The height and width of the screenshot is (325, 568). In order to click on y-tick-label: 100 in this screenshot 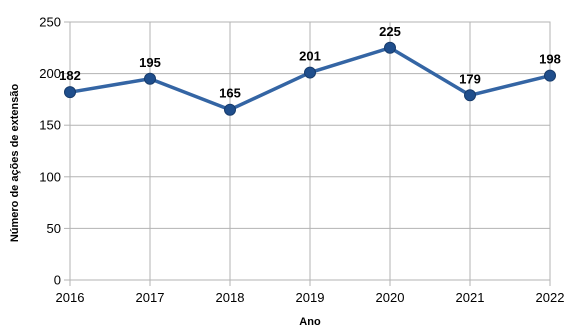, I will do `click(50, 176)`.